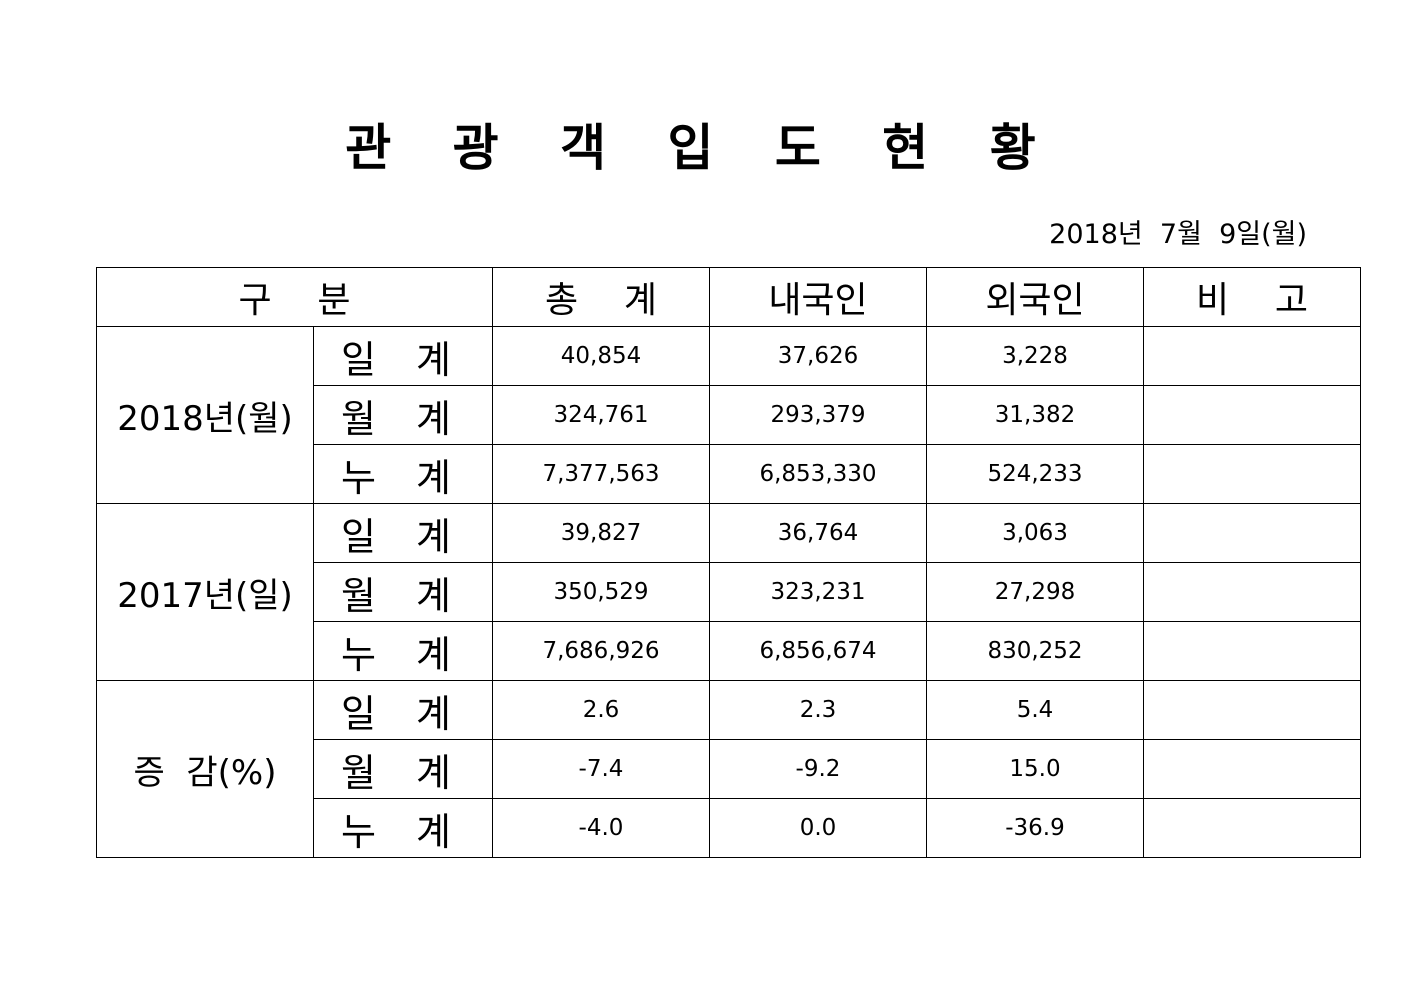 The image size is (1403, 992). What do you see at coordinates (601, 297) in the screenshot?
I see `header-total: 총 계` at bounding box center [601, 297].